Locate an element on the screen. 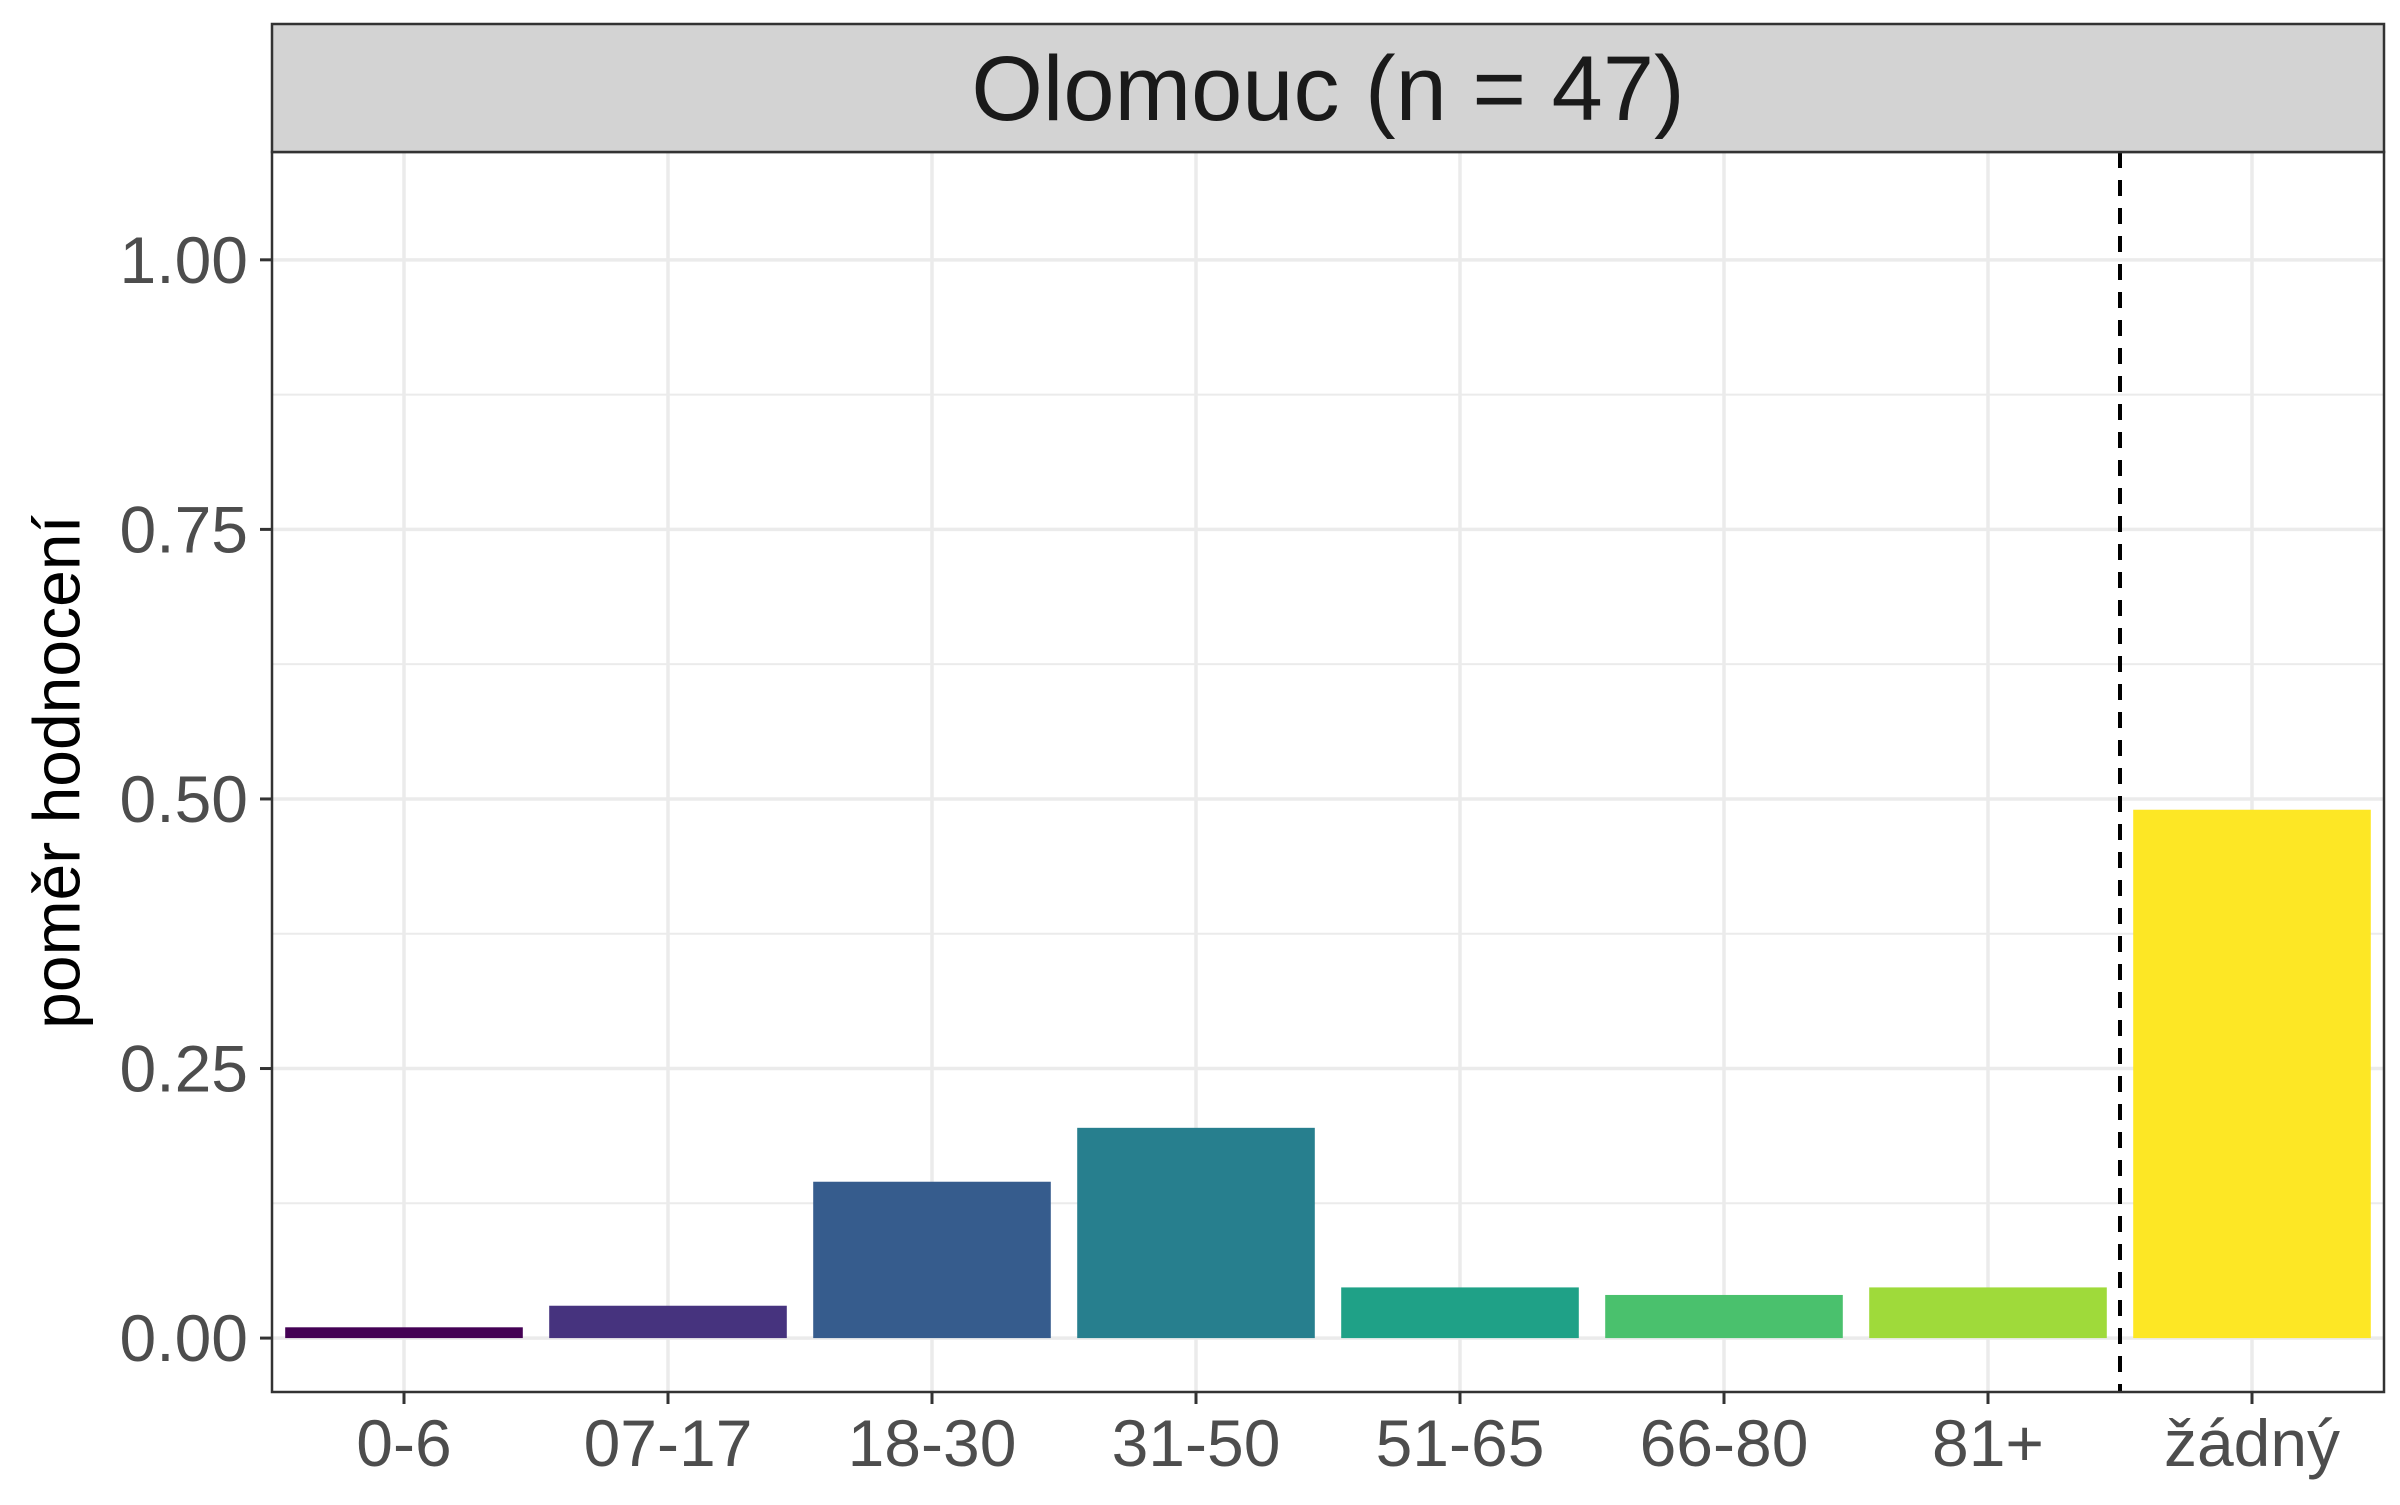 The height and width of the screenshot is (1505, 2400). x-tick-label-0: 0-6 is located at coordinates (403, 1443).